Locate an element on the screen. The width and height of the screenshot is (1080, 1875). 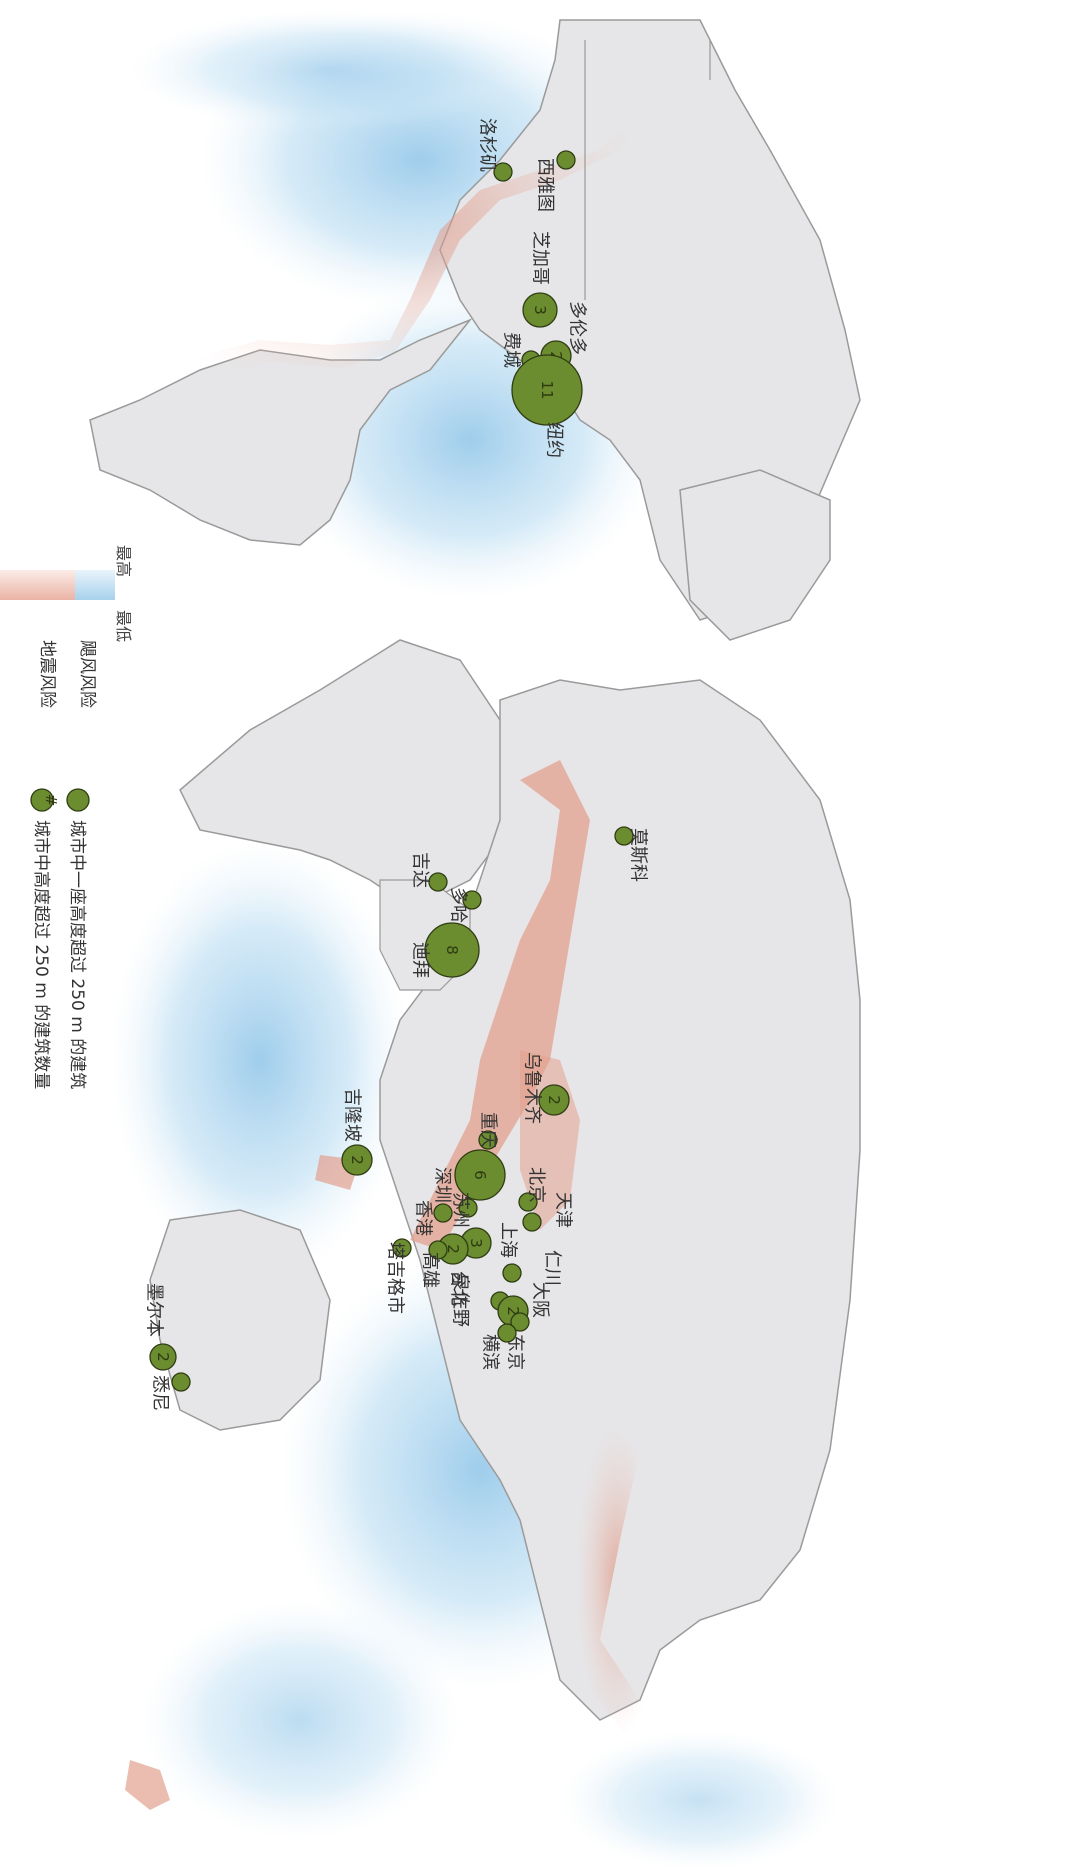
city-label: 大阪 is located at coordinates (540, 1300).